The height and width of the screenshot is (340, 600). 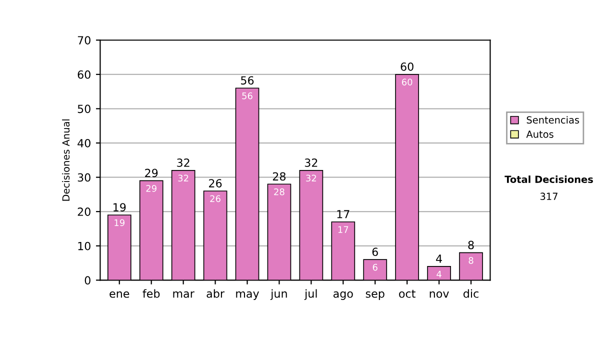 I want to click on x-tick-label: feb, so click(x=151, y=293).